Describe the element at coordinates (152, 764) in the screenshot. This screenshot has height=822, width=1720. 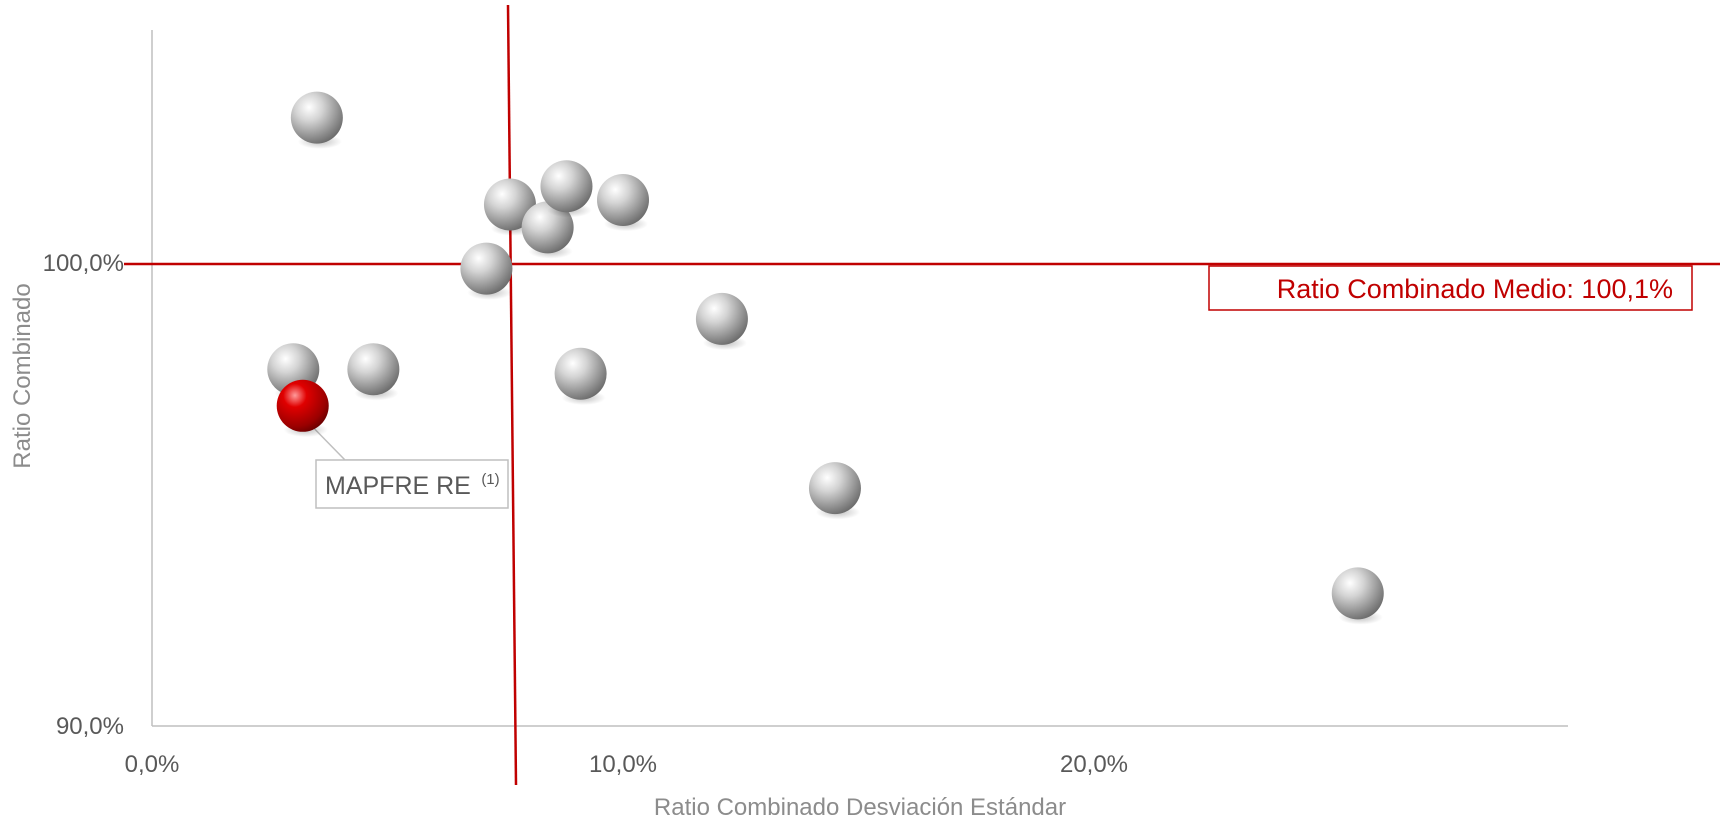
I see `x-tick-label-0: 0,0%` at that location.